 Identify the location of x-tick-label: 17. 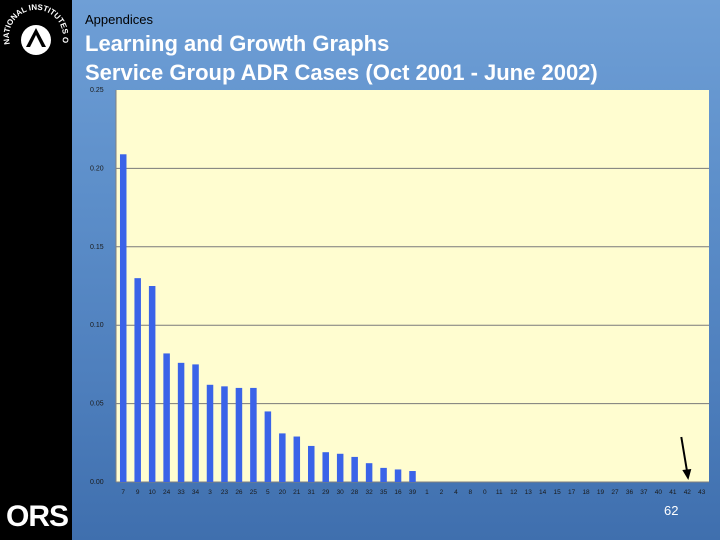
(572, 492).